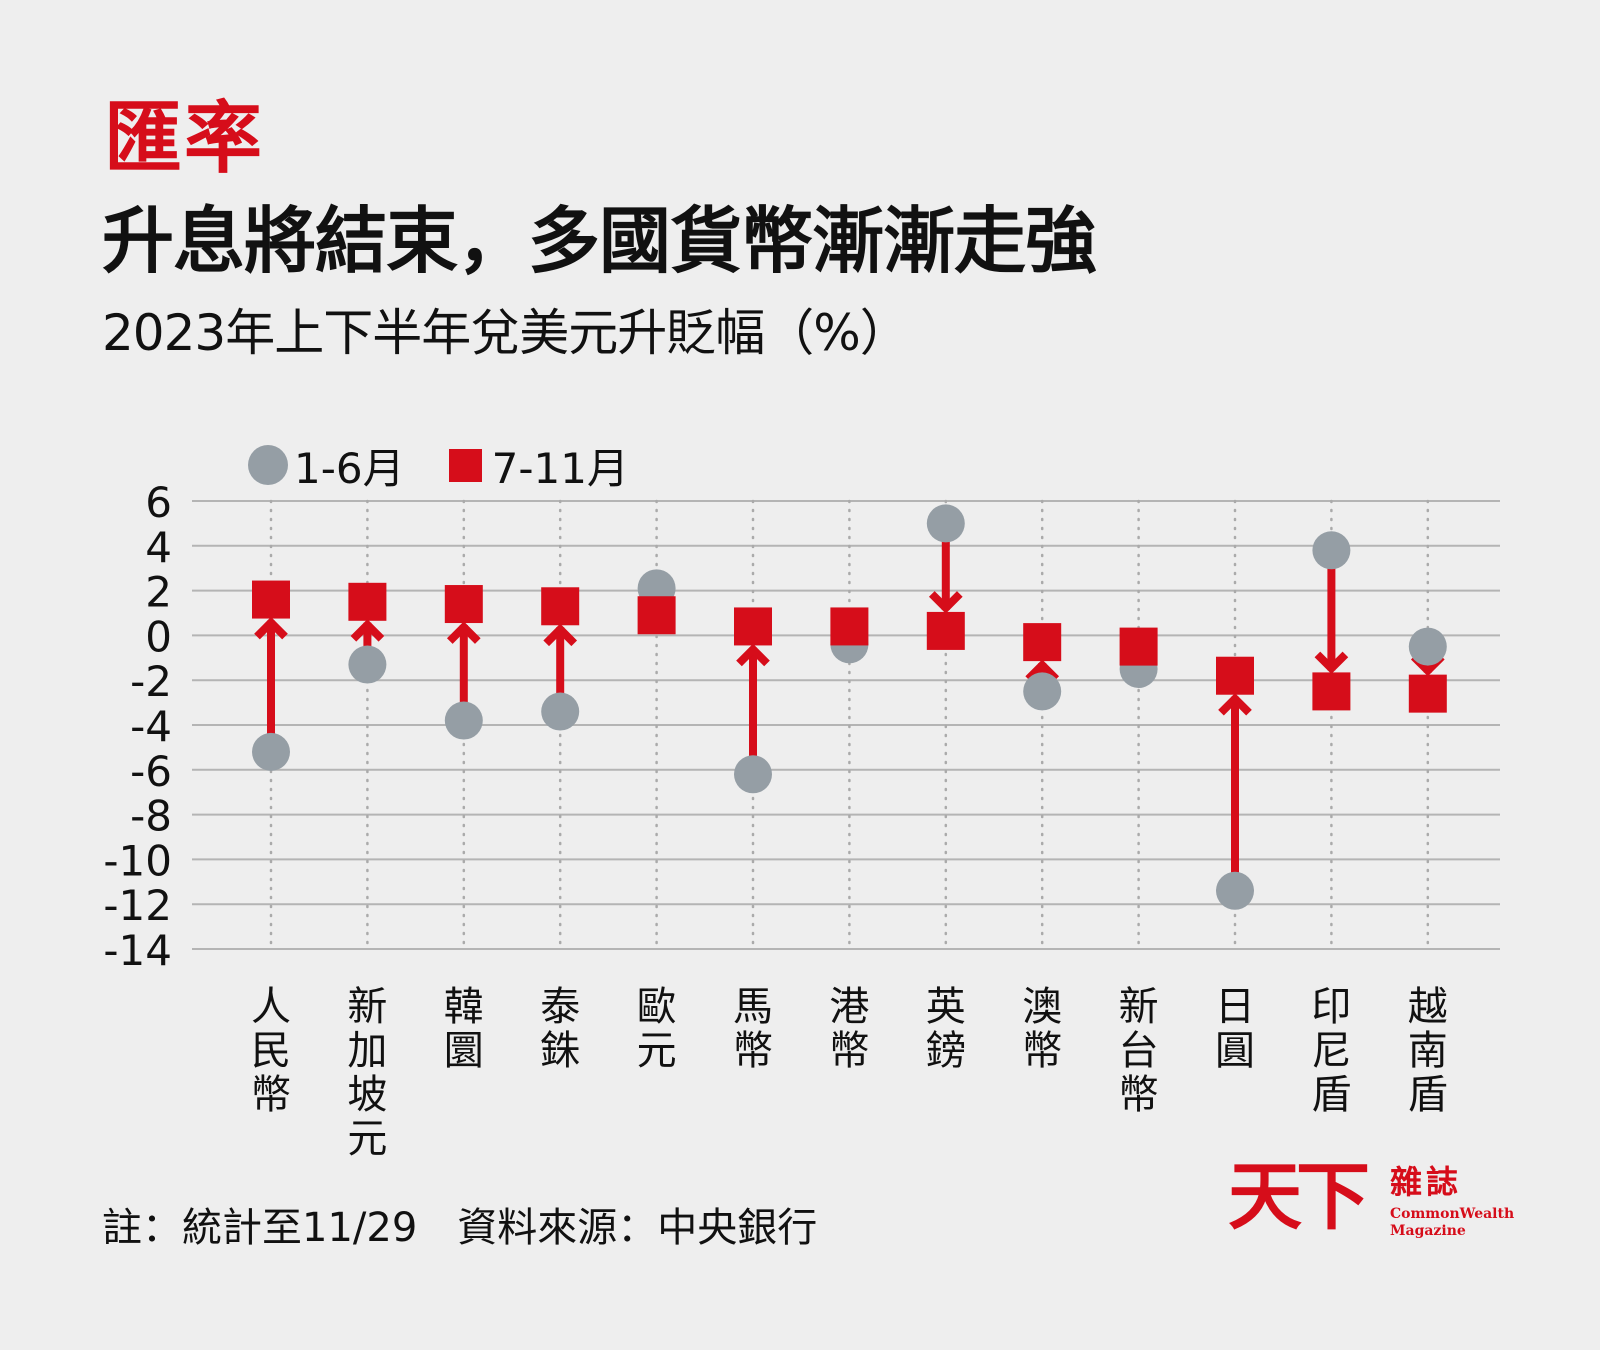 Image resolution: width=1600 pixels, height=1350 pixels. I want to click on x-axis-label: 韓圜, so click(464, 1029).